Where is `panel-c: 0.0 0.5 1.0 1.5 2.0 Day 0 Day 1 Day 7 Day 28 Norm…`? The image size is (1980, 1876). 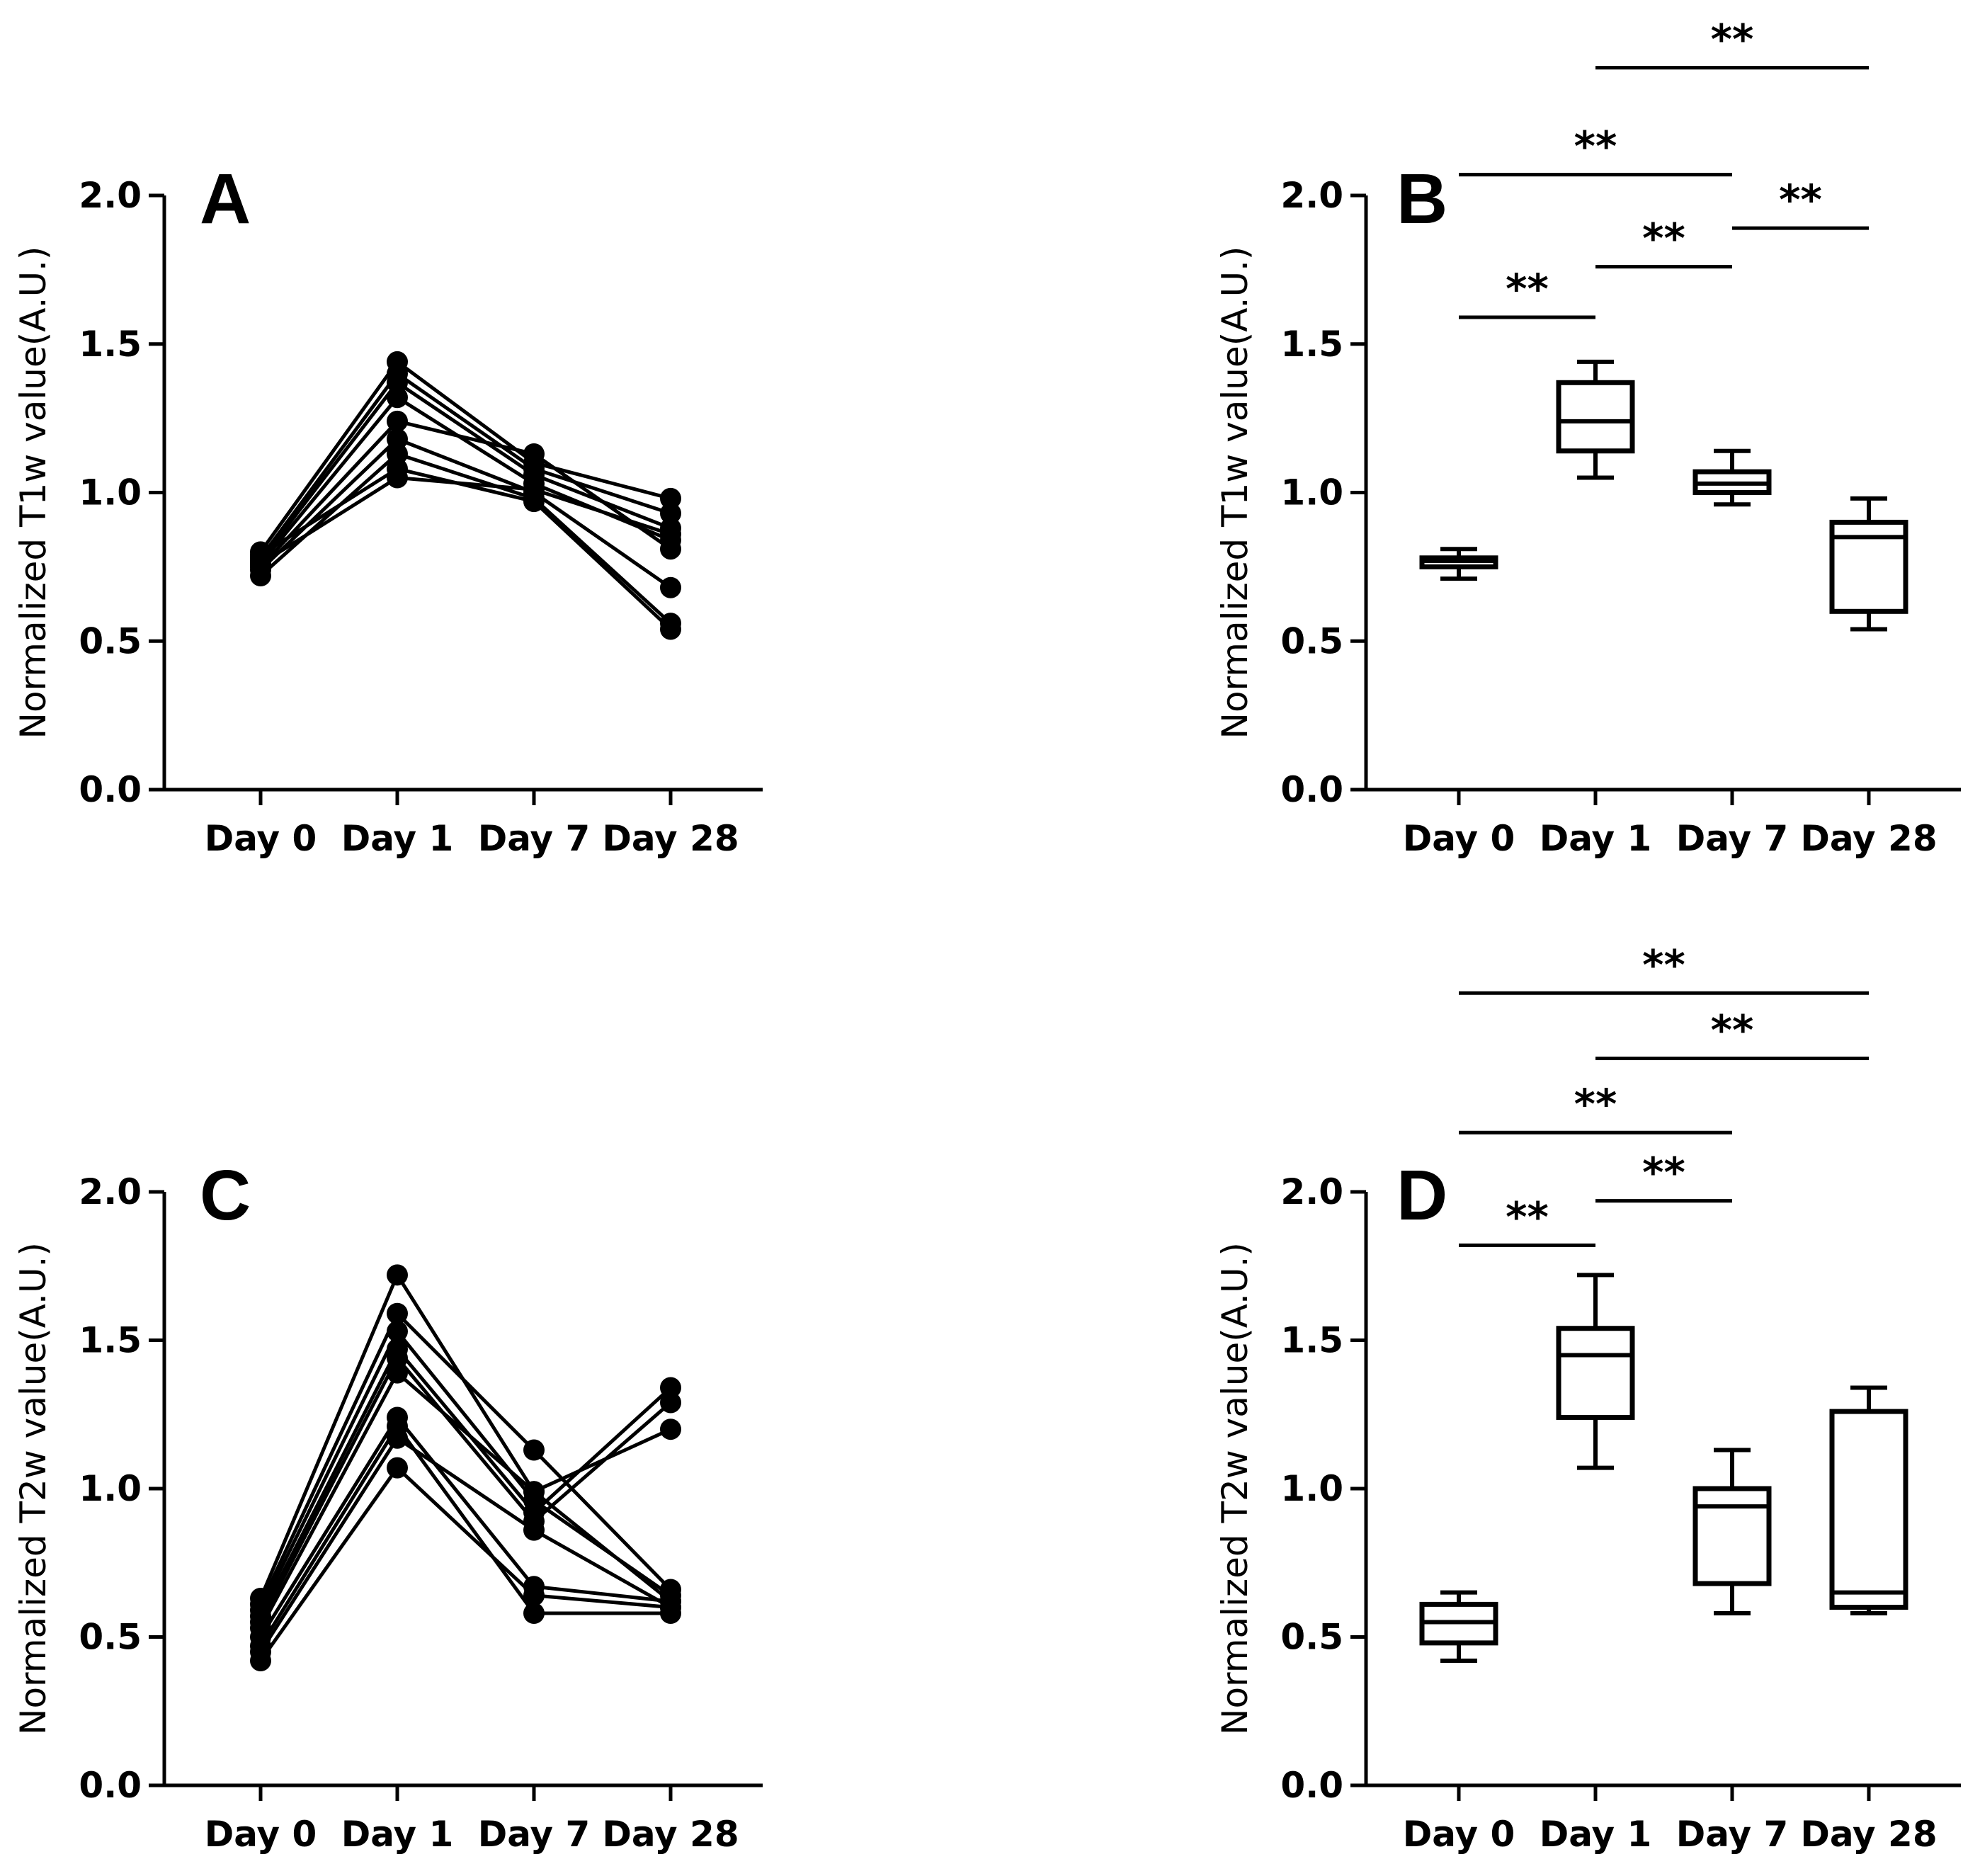
panel-c: 0.0 0.5 1.0 1.5 2.0 Day 0 Day 1 Day 7 Day 28 Norm… is located at coordinates (388, 1505).